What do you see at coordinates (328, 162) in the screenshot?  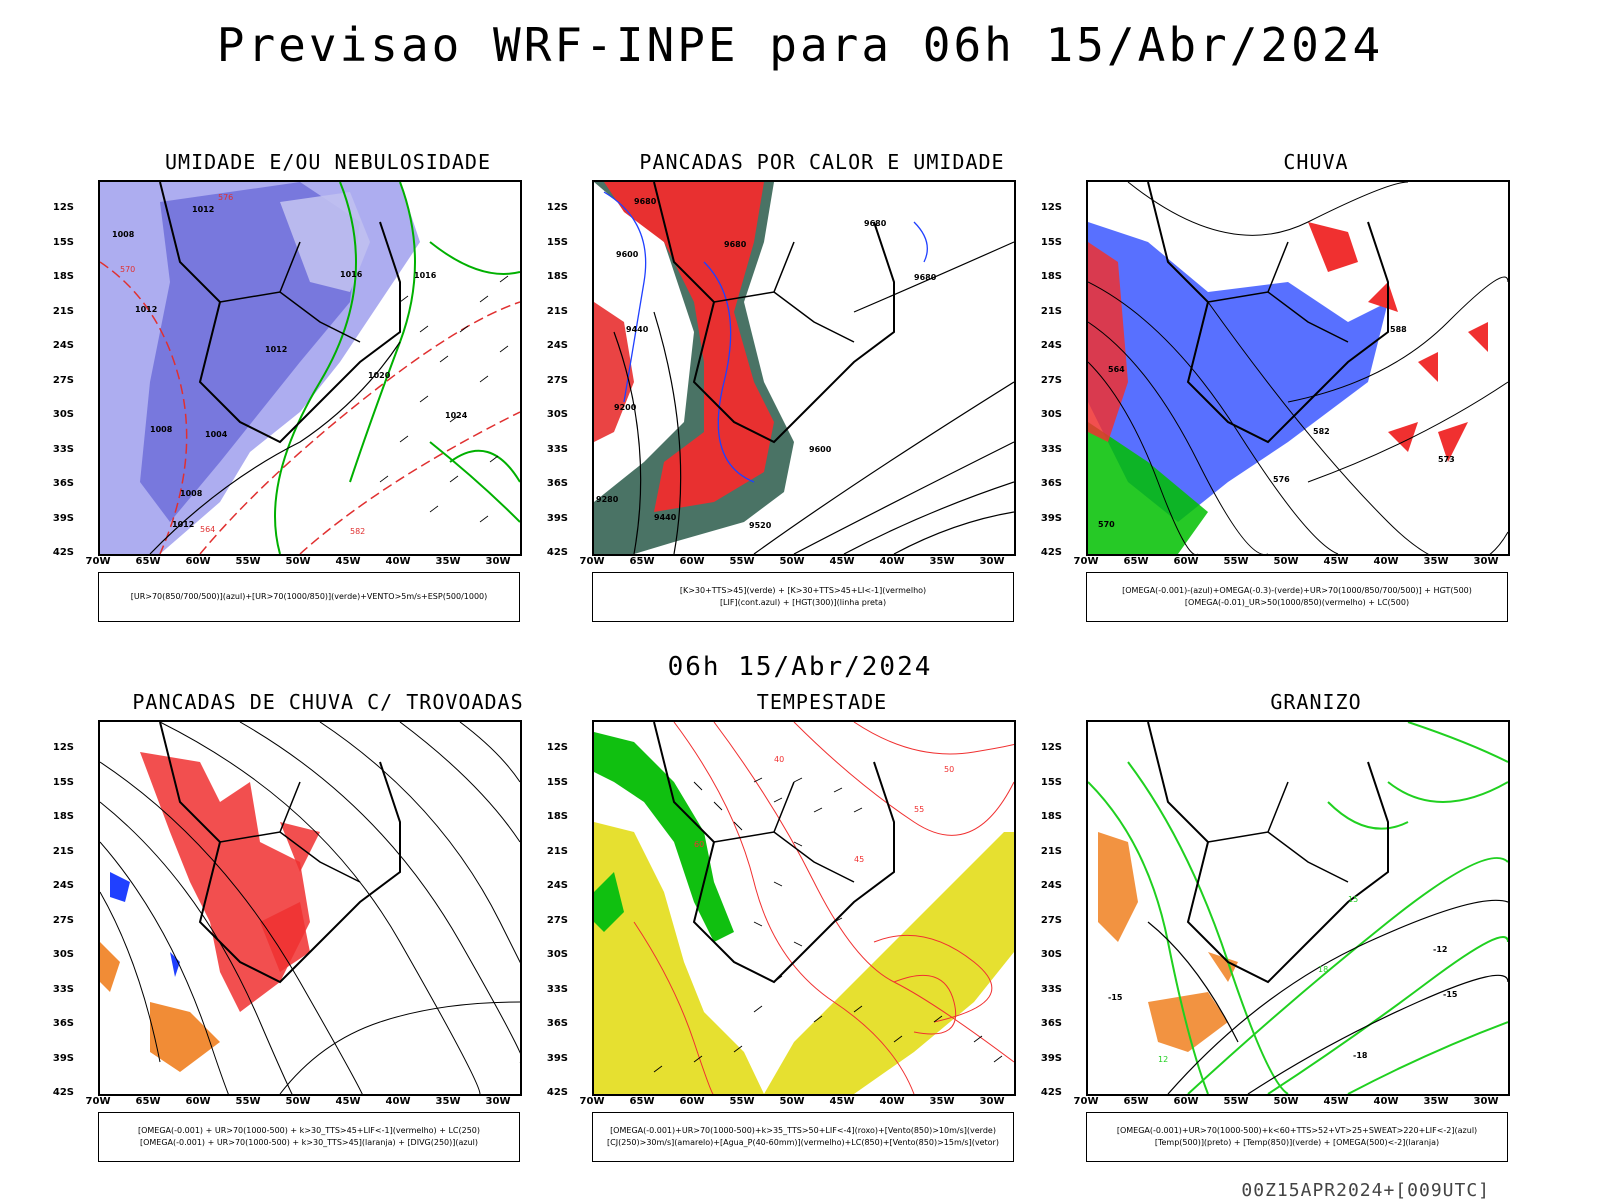 I see `panel-title: UMIDADE E/OU NEBULOSIDADE` at bounding box center [328, 162].